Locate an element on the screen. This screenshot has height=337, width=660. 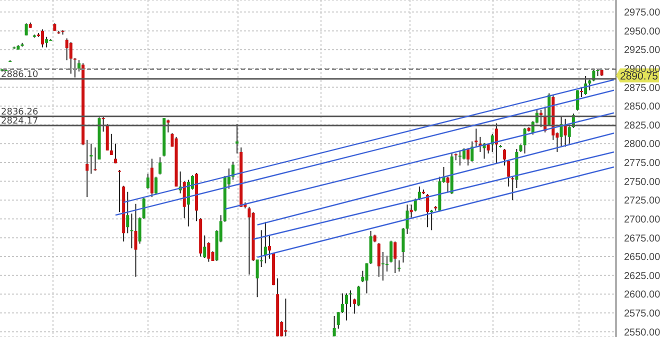
y-tick-label: 2875.00 is located at coordinates (642, 88).